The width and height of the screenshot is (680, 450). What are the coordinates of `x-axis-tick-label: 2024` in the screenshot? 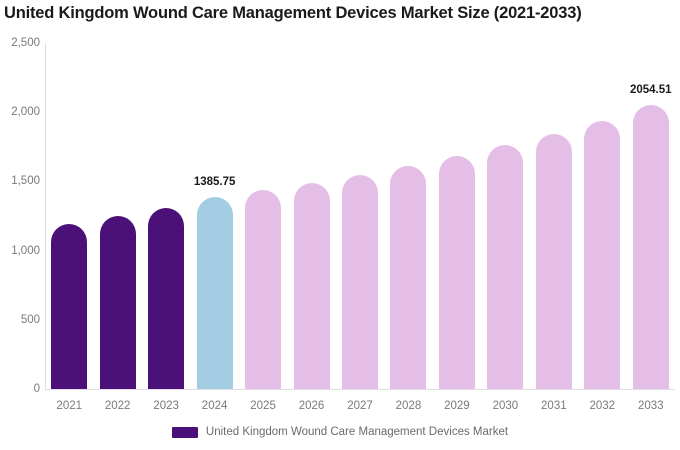 It's located at (214, 406).